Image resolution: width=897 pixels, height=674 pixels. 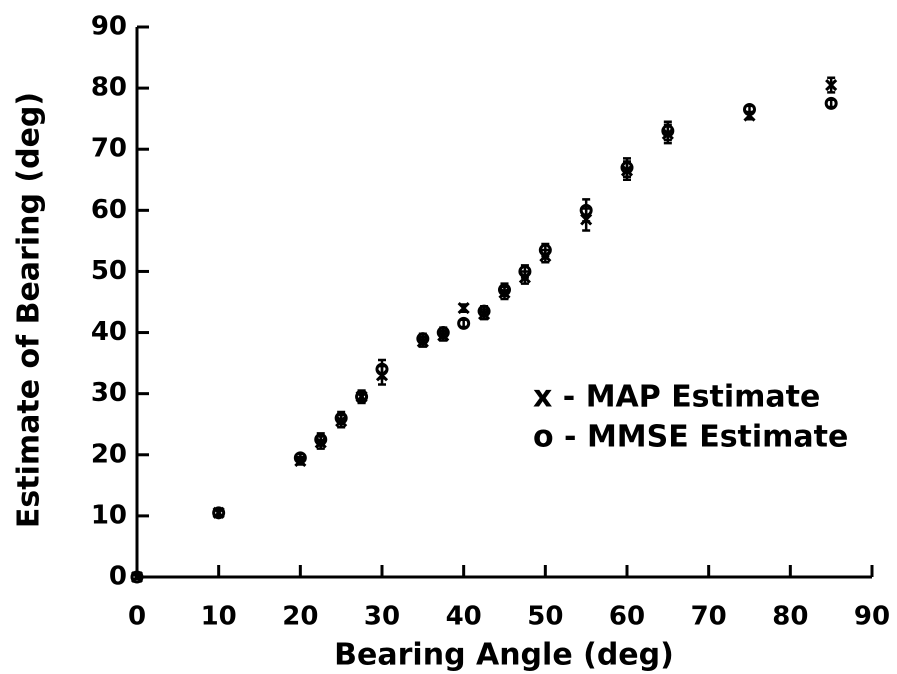 I want to click on y-tick-label: 30, so click(x=109, y=393).